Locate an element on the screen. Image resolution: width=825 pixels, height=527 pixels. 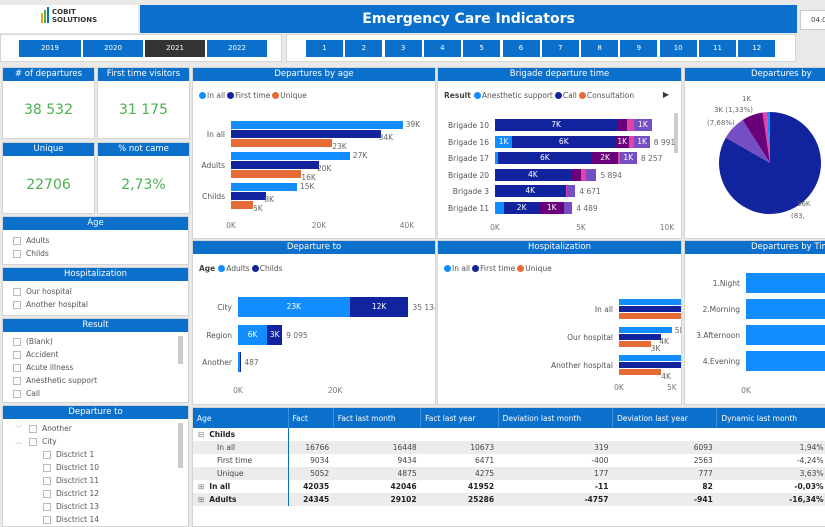
slicer-item: Our hospital is located at coordinates (95, 291).